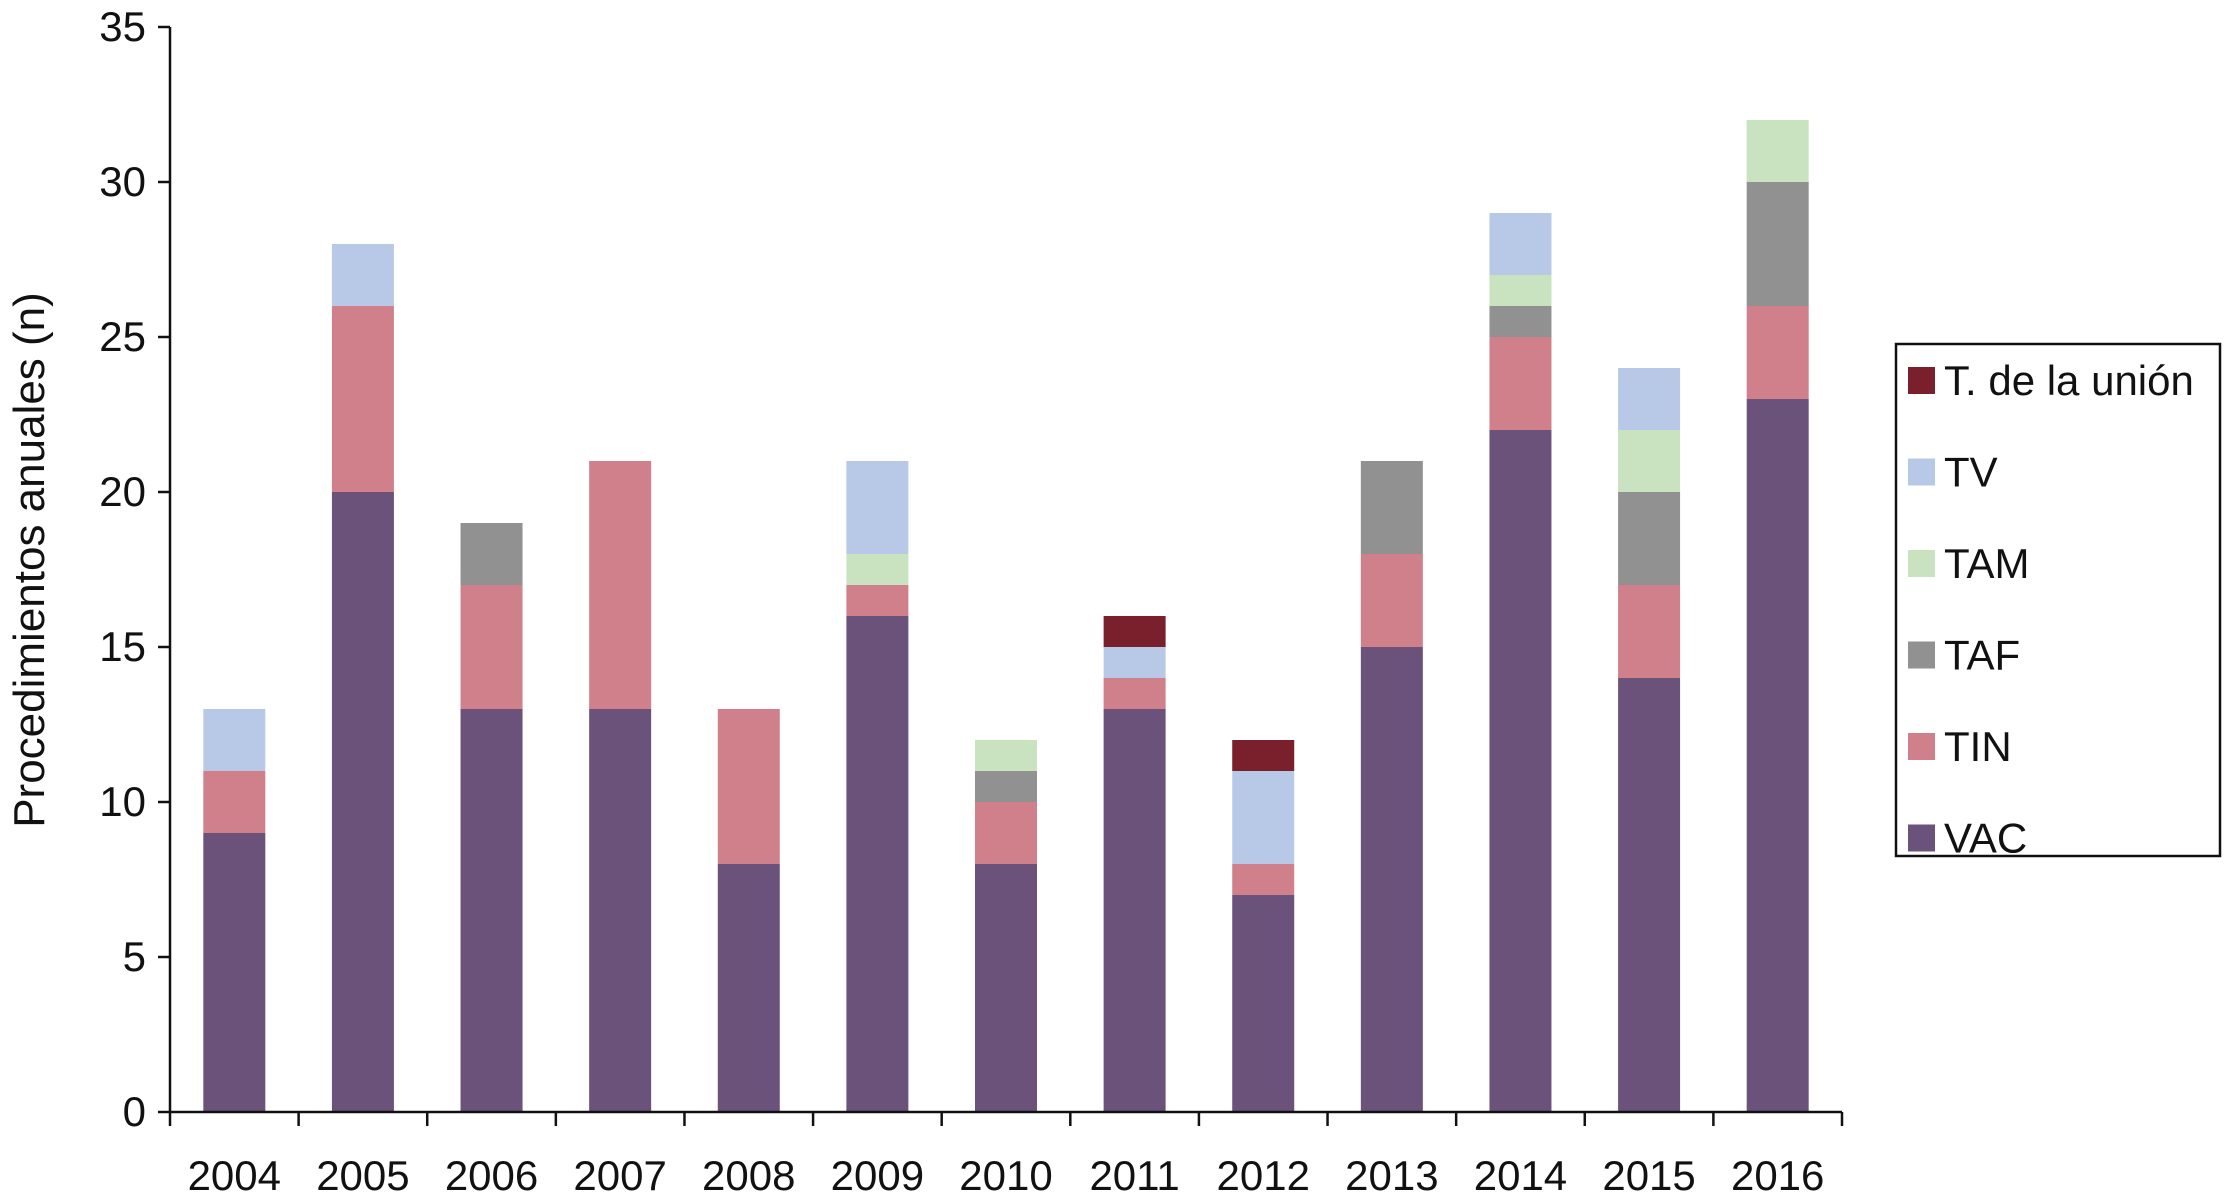 This screenshot has width=2224, height=1200. What do you see at coordinates (2069, 380) in the screenshot?
I see `legend-label: T. de la unión` at bounding box center [2069, 380].